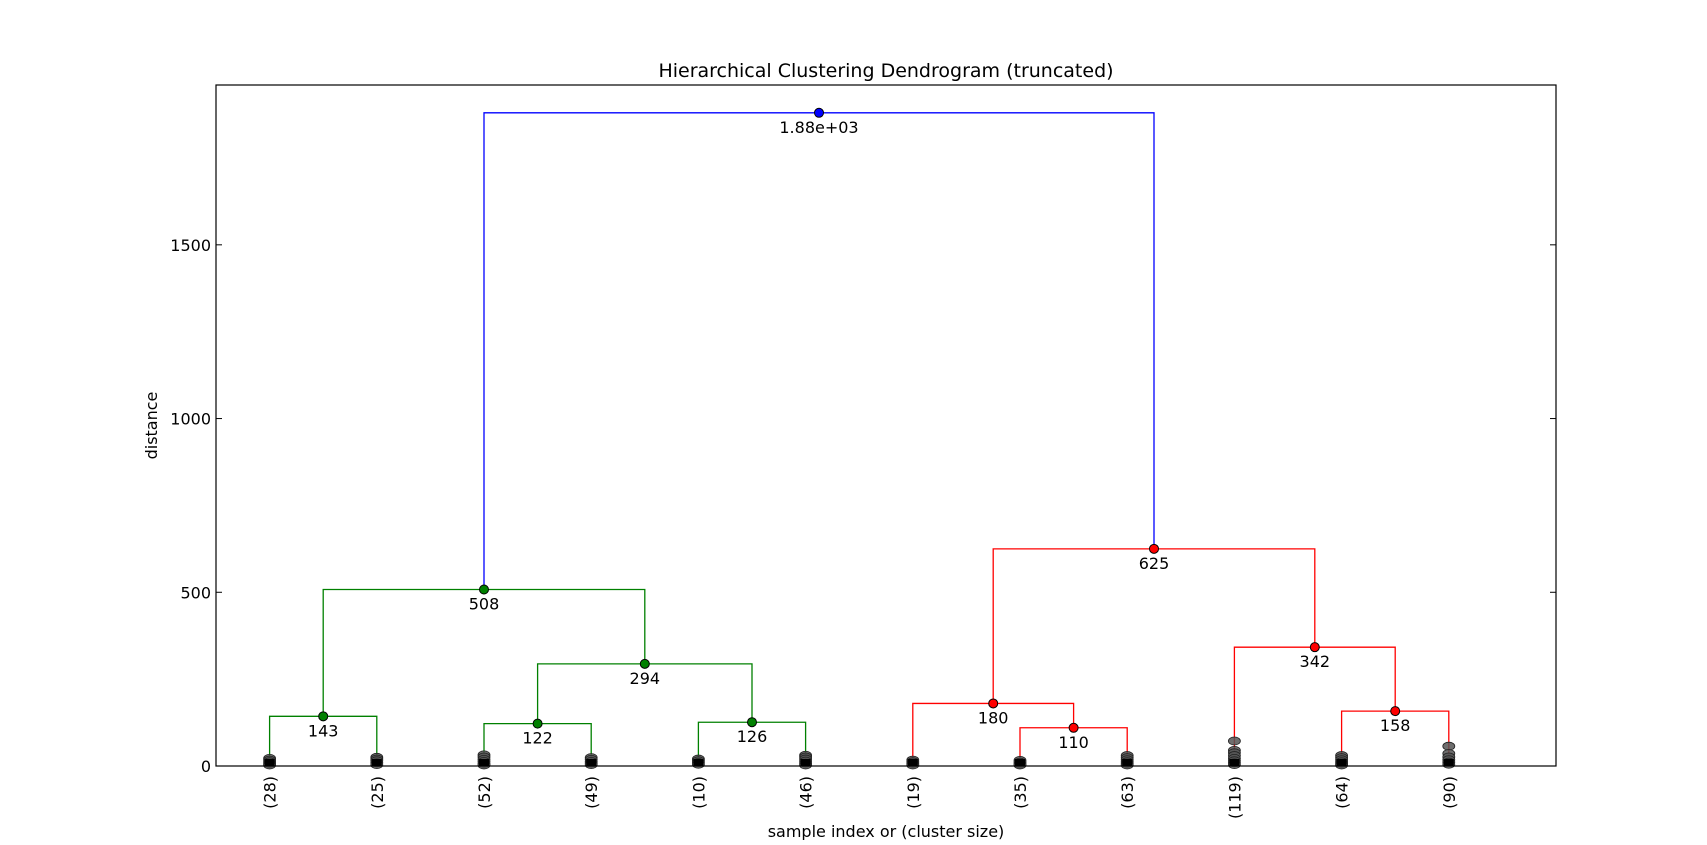 This screenshot has width=1707, height=845. What do you see at coordinates (1154, 563) in the screenshot?
I see `merge-distance-label: 625` at bounding box center [1154, 563].